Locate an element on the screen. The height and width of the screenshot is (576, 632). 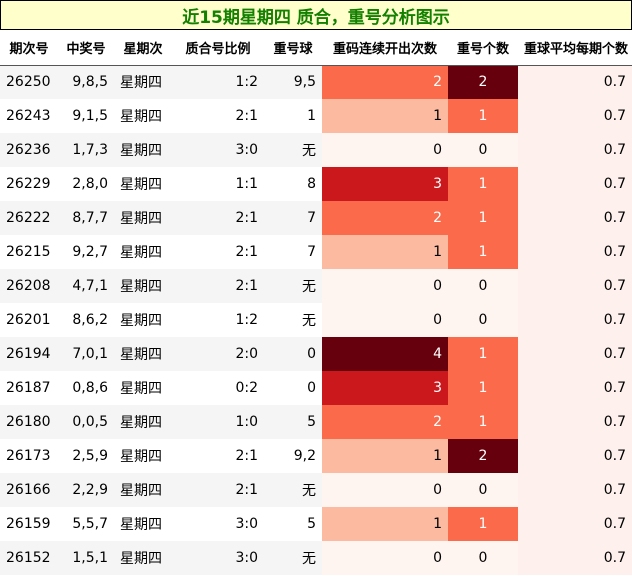
cell-issue: 26166 is located at coordinates (29, 490).